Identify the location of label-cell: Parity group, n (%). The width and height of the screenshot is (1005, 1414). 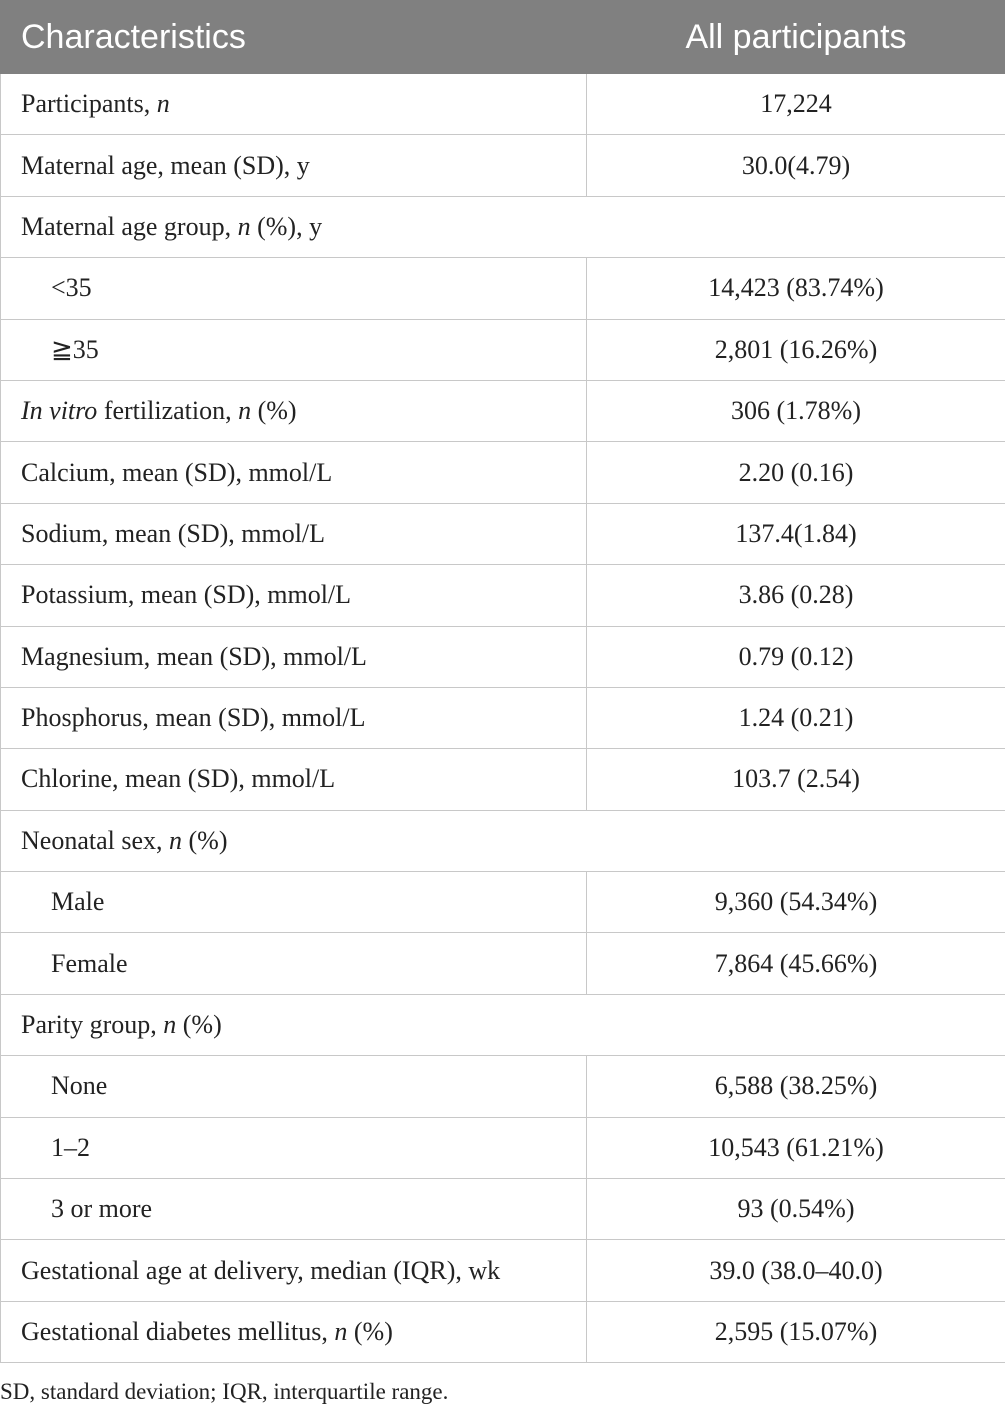
(502, 1025).